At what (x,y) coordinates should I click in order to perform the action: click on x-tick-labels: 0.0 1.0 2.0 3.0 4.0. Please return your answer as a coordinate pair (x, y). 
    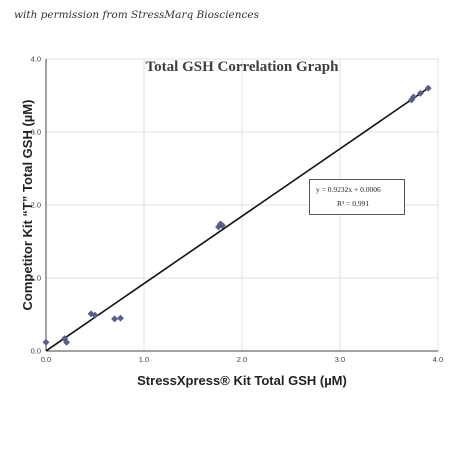
    Looking at the image, I should click on (242, 359).